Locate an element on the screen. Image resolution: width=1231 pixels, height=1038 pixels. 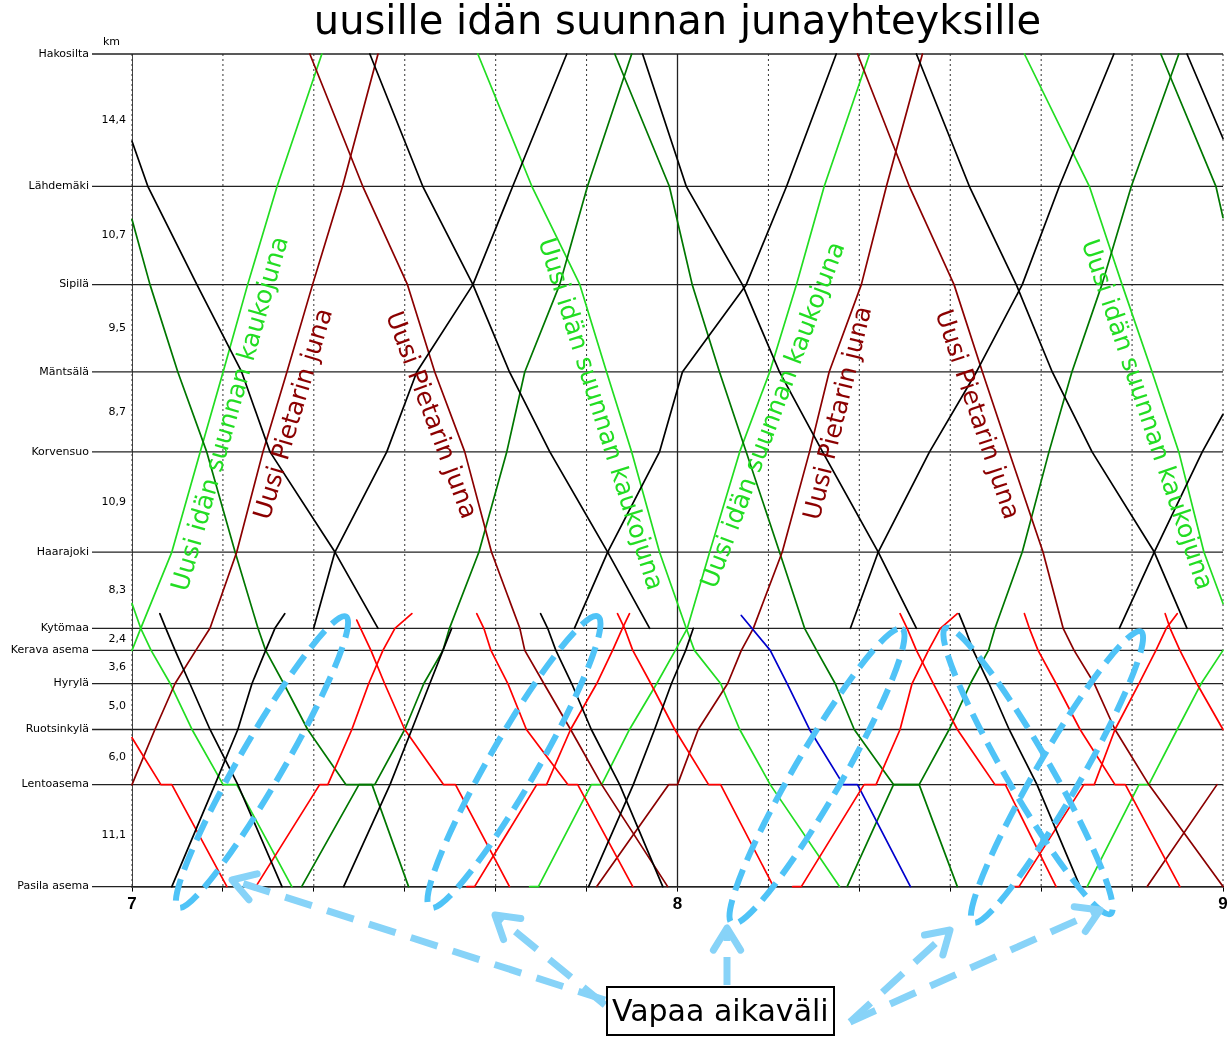
text: 10,7 is located at coordinates (113, 235).